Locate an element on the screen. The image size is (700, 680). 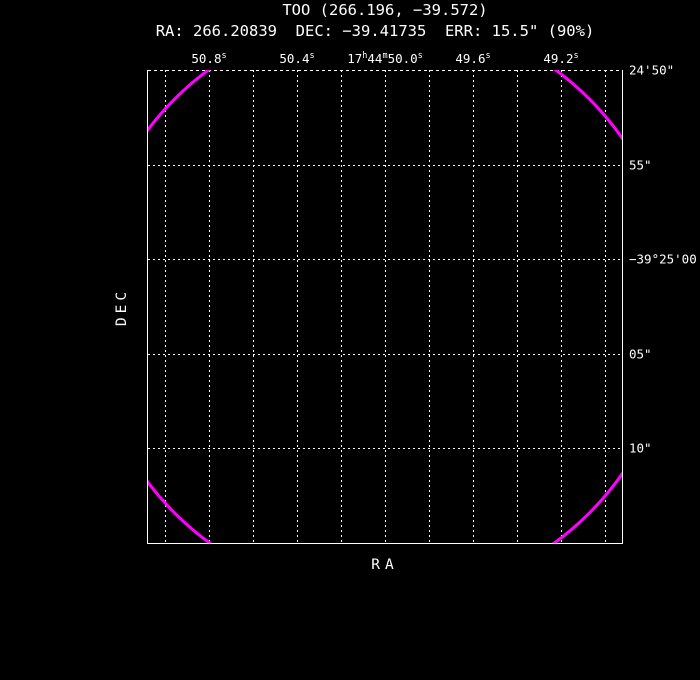
x-tick-label: 49.6s is located at coordinates (473, 59).